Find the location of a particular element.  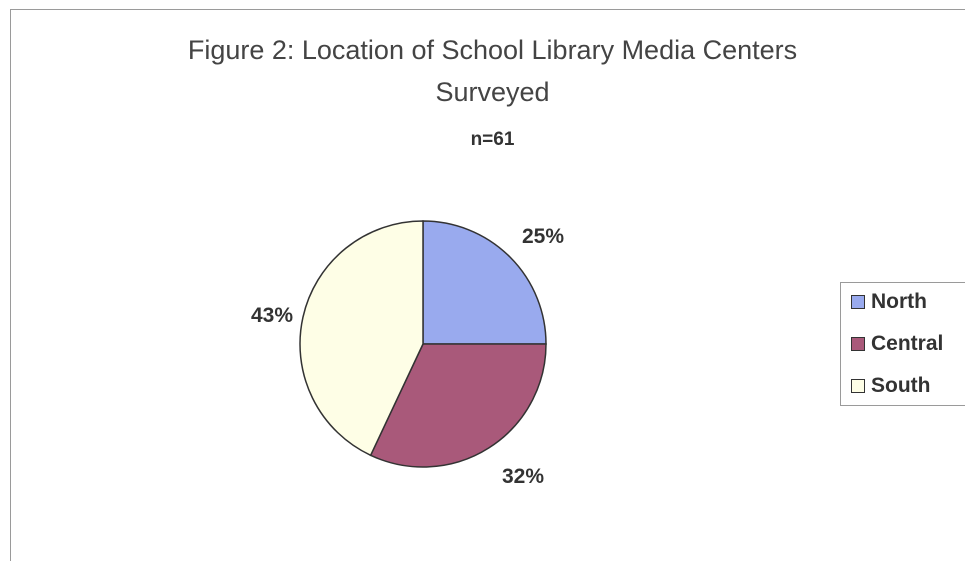

legend-item-central: Central is located at coordinates (897, 344).